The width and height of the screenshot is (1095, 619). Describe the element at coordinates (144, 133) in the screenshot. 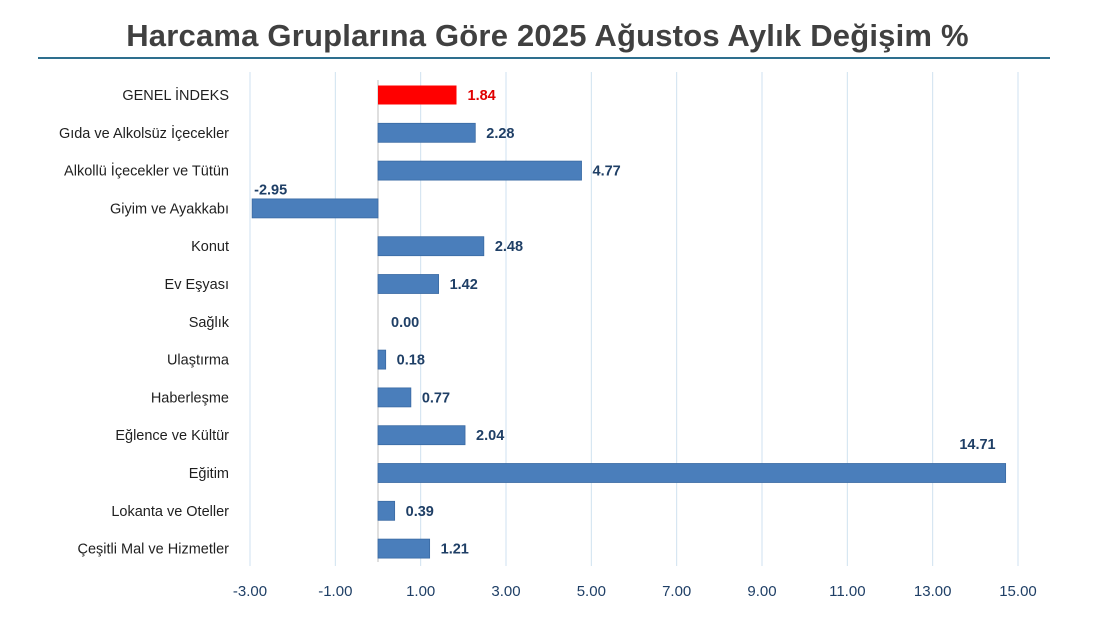

I see `category-label: Gıda ve Alkolsüz İçecekler` at that location.